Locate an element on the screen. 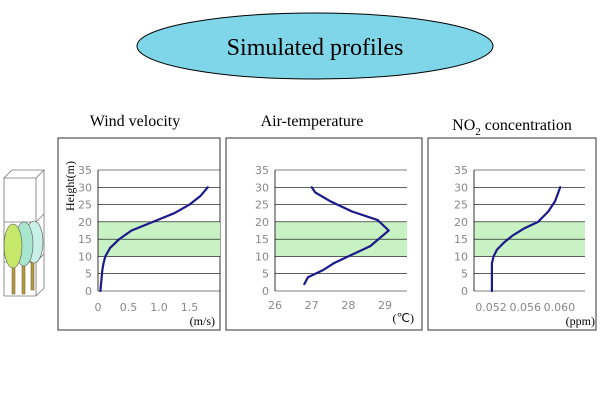 The width and height of the screenshot is (600, 415). x-tick-label: 1.5 is located at coordinates (190, 307).